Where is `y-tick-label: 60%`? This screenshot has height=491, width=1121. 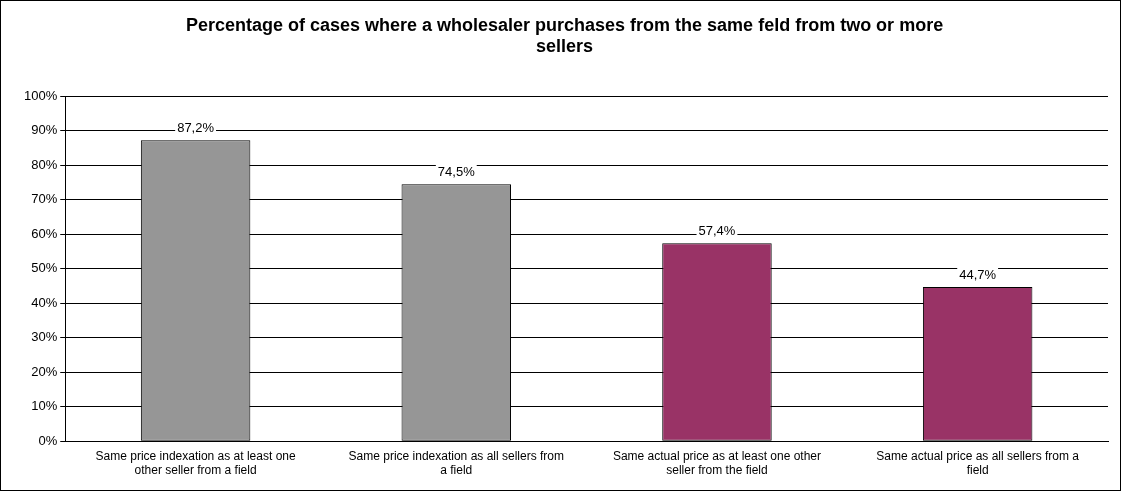 y-tick-label: 60% is located at coordinates (44, 233).